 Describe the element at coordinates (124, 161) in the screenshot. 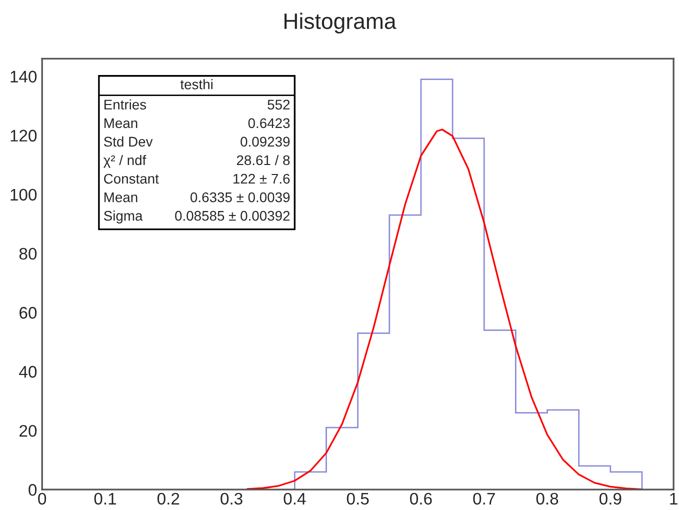

I see `annotation: χ² / ndf` at that location.